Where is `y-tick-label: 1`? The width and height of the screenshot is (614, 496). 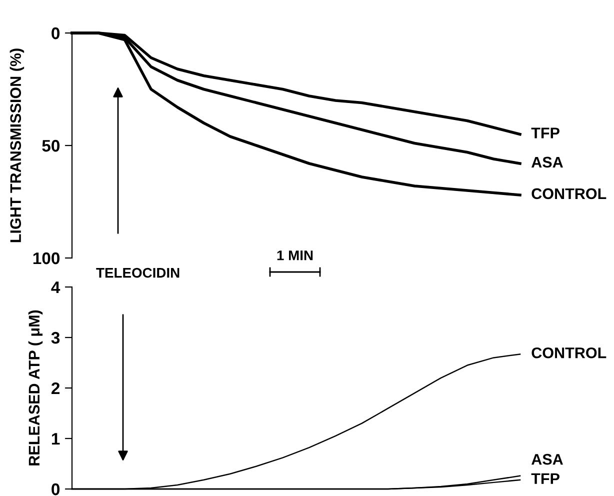
y-tick-label: 1 is located at coordinates (56, 439).